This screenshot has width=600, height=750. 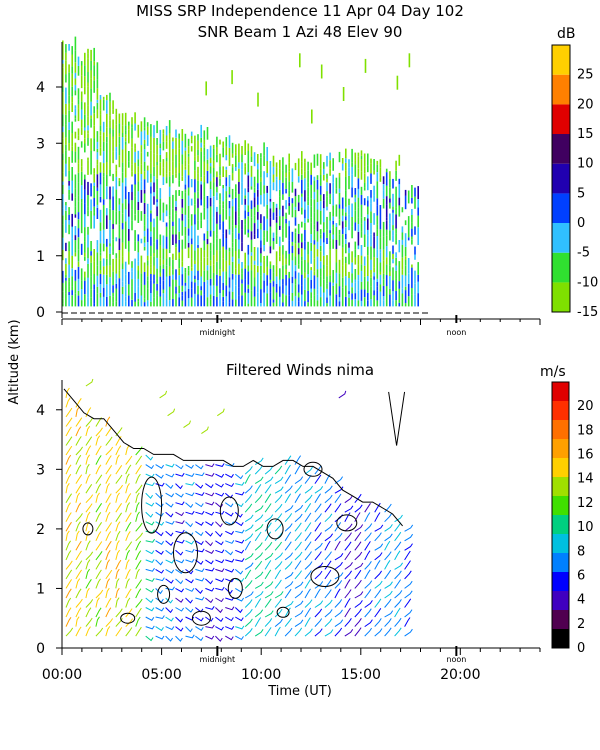 I want to click on wind-x-tick-label: 10:00, so click(x=261, y=675).